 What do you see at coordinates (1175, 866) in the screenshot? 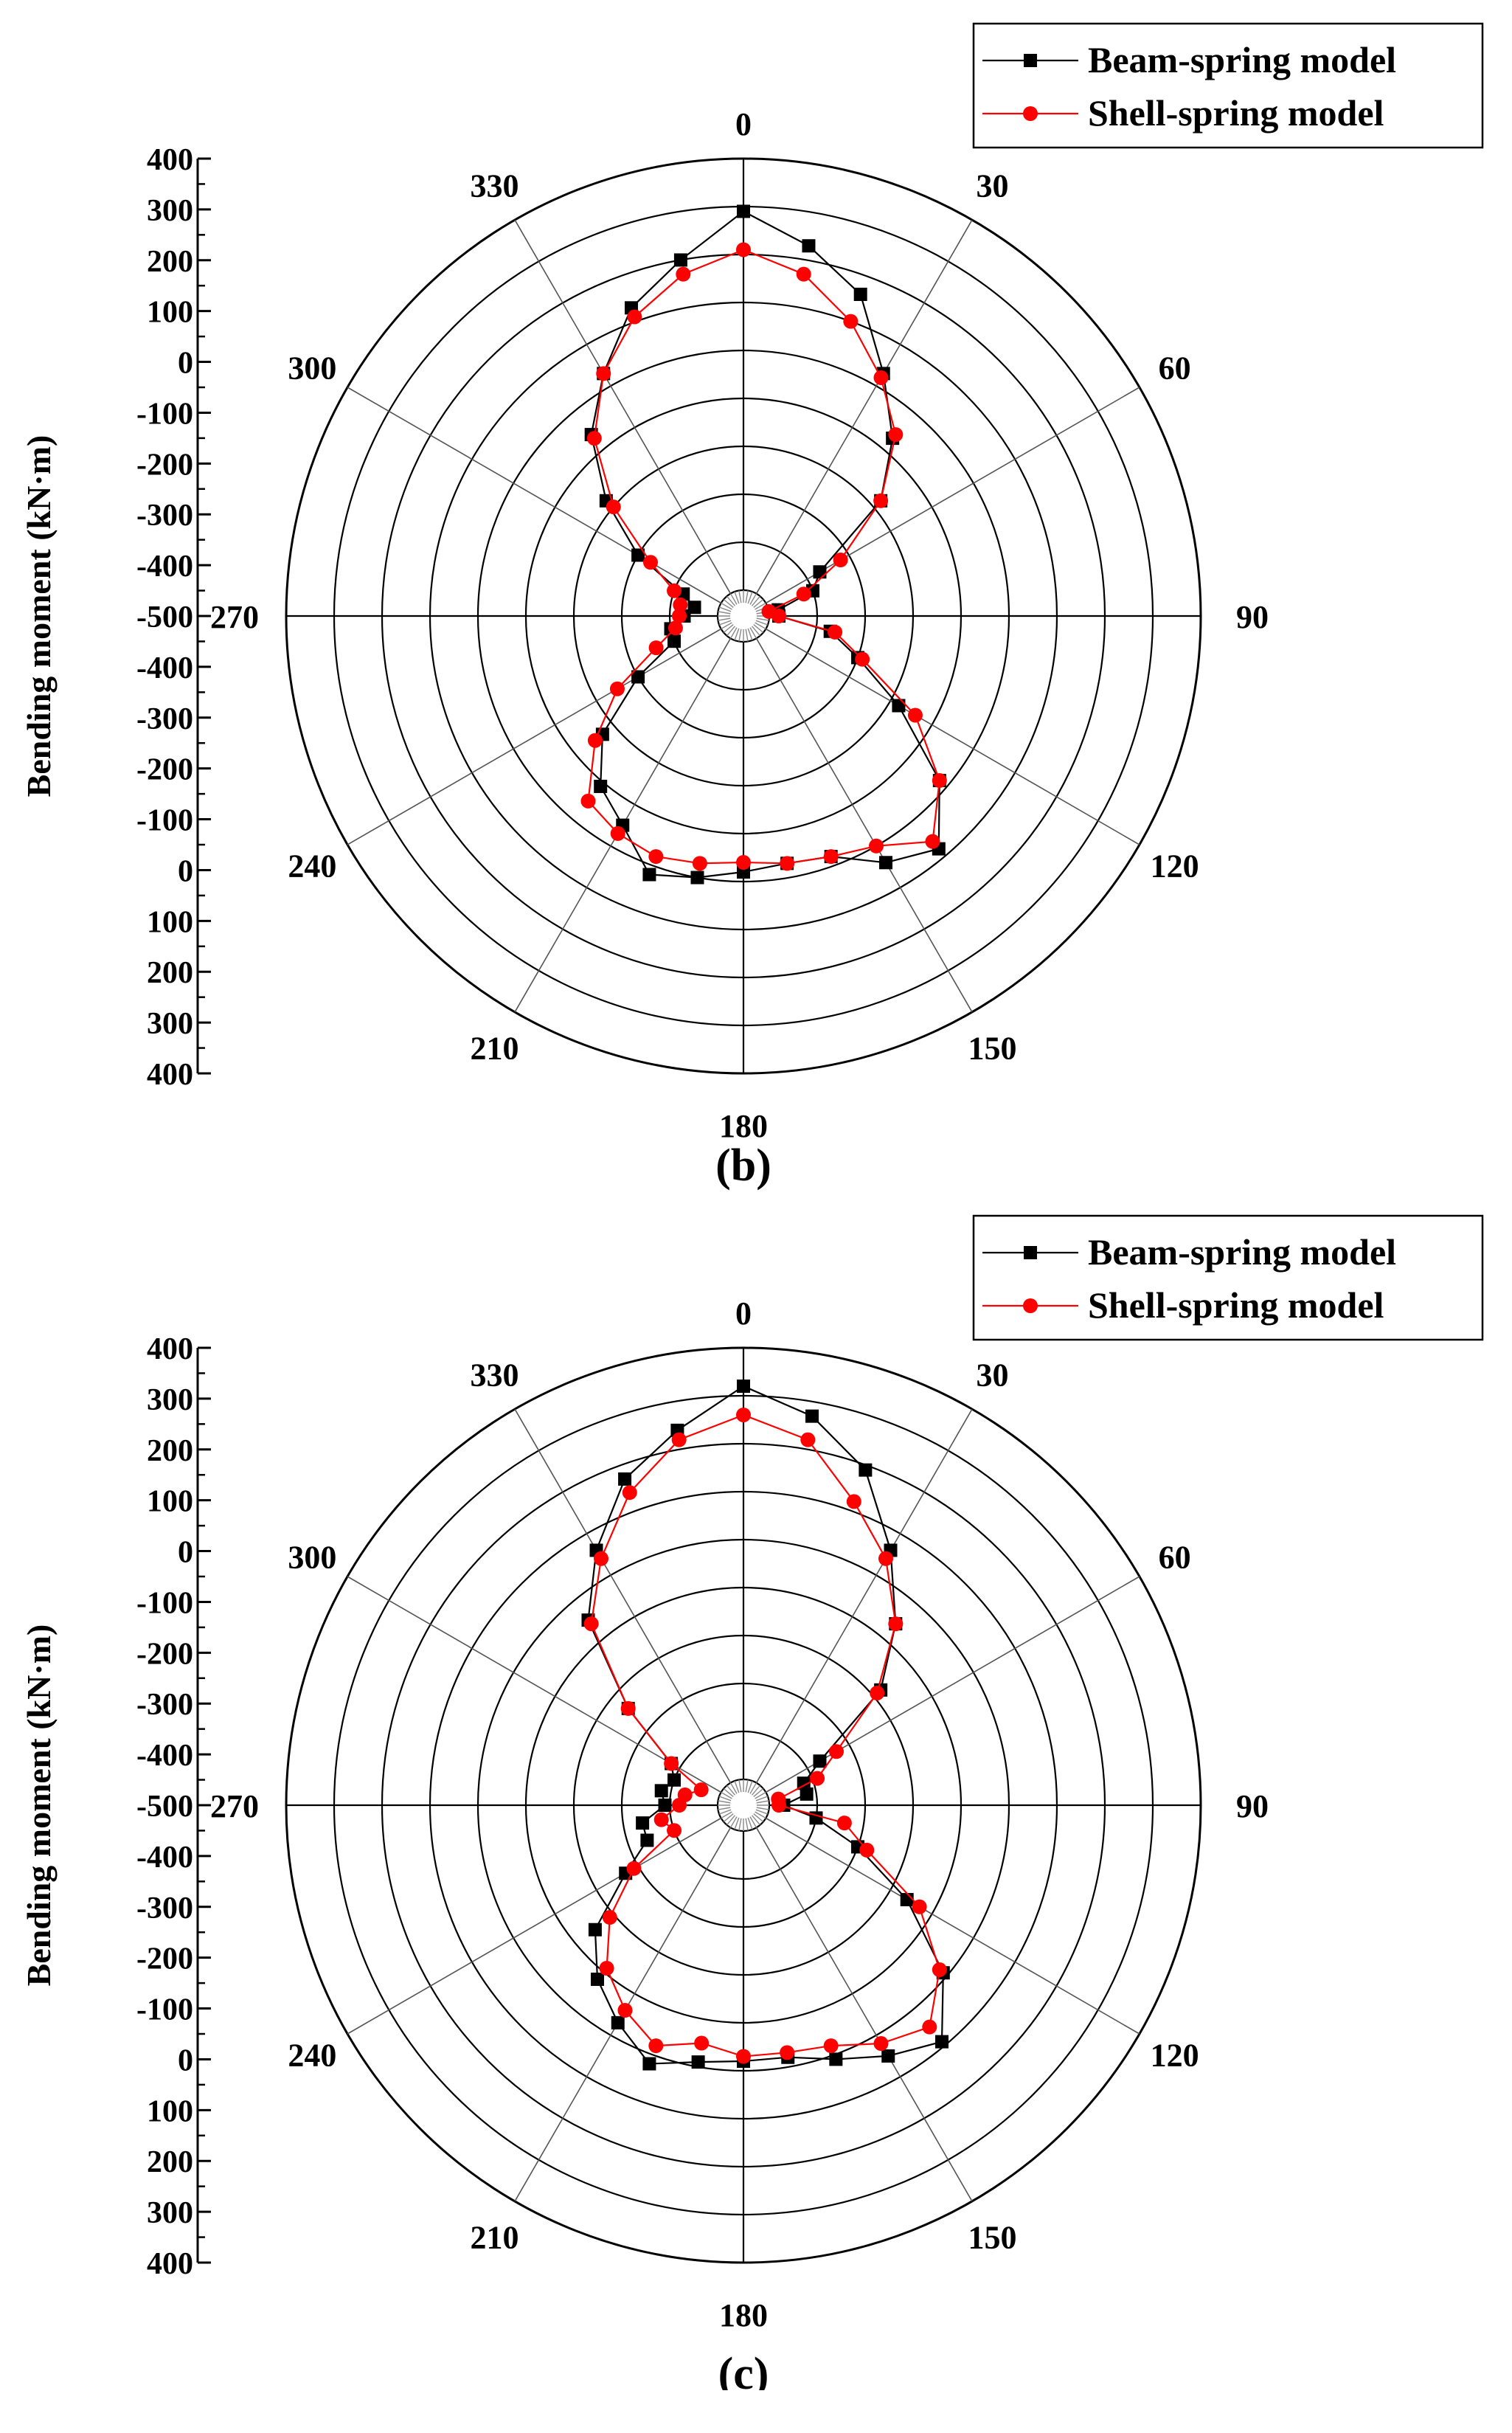
I see `chart-b-angle-tick-120: 120` at bounding box center [1175, 866].